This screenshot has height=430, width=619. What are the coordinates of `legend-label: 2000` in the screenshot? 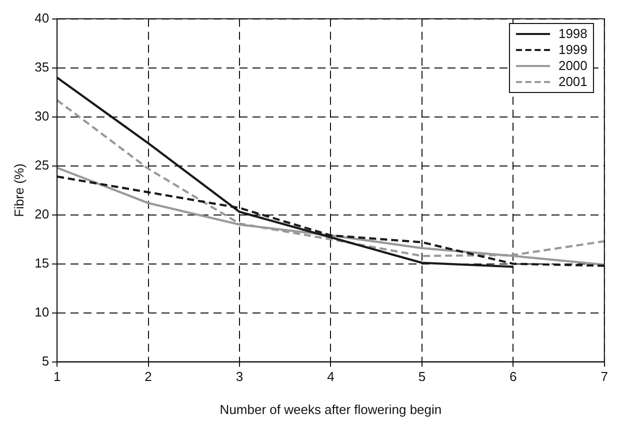 It's located at (573, 66).